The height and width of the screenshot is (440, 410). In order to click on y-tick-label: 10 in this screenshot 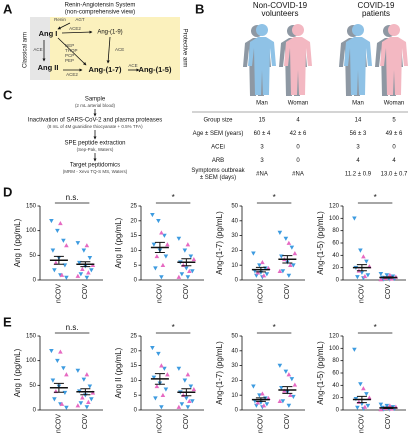, I will do `click(234, 396)`.